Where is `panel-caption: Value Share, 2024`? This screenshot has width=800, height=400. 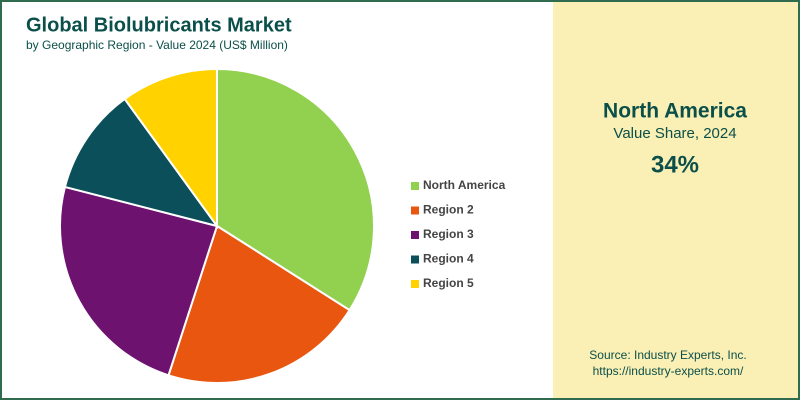 panel-caption: Value Share, 2024 is located at coordinates (674, 133).